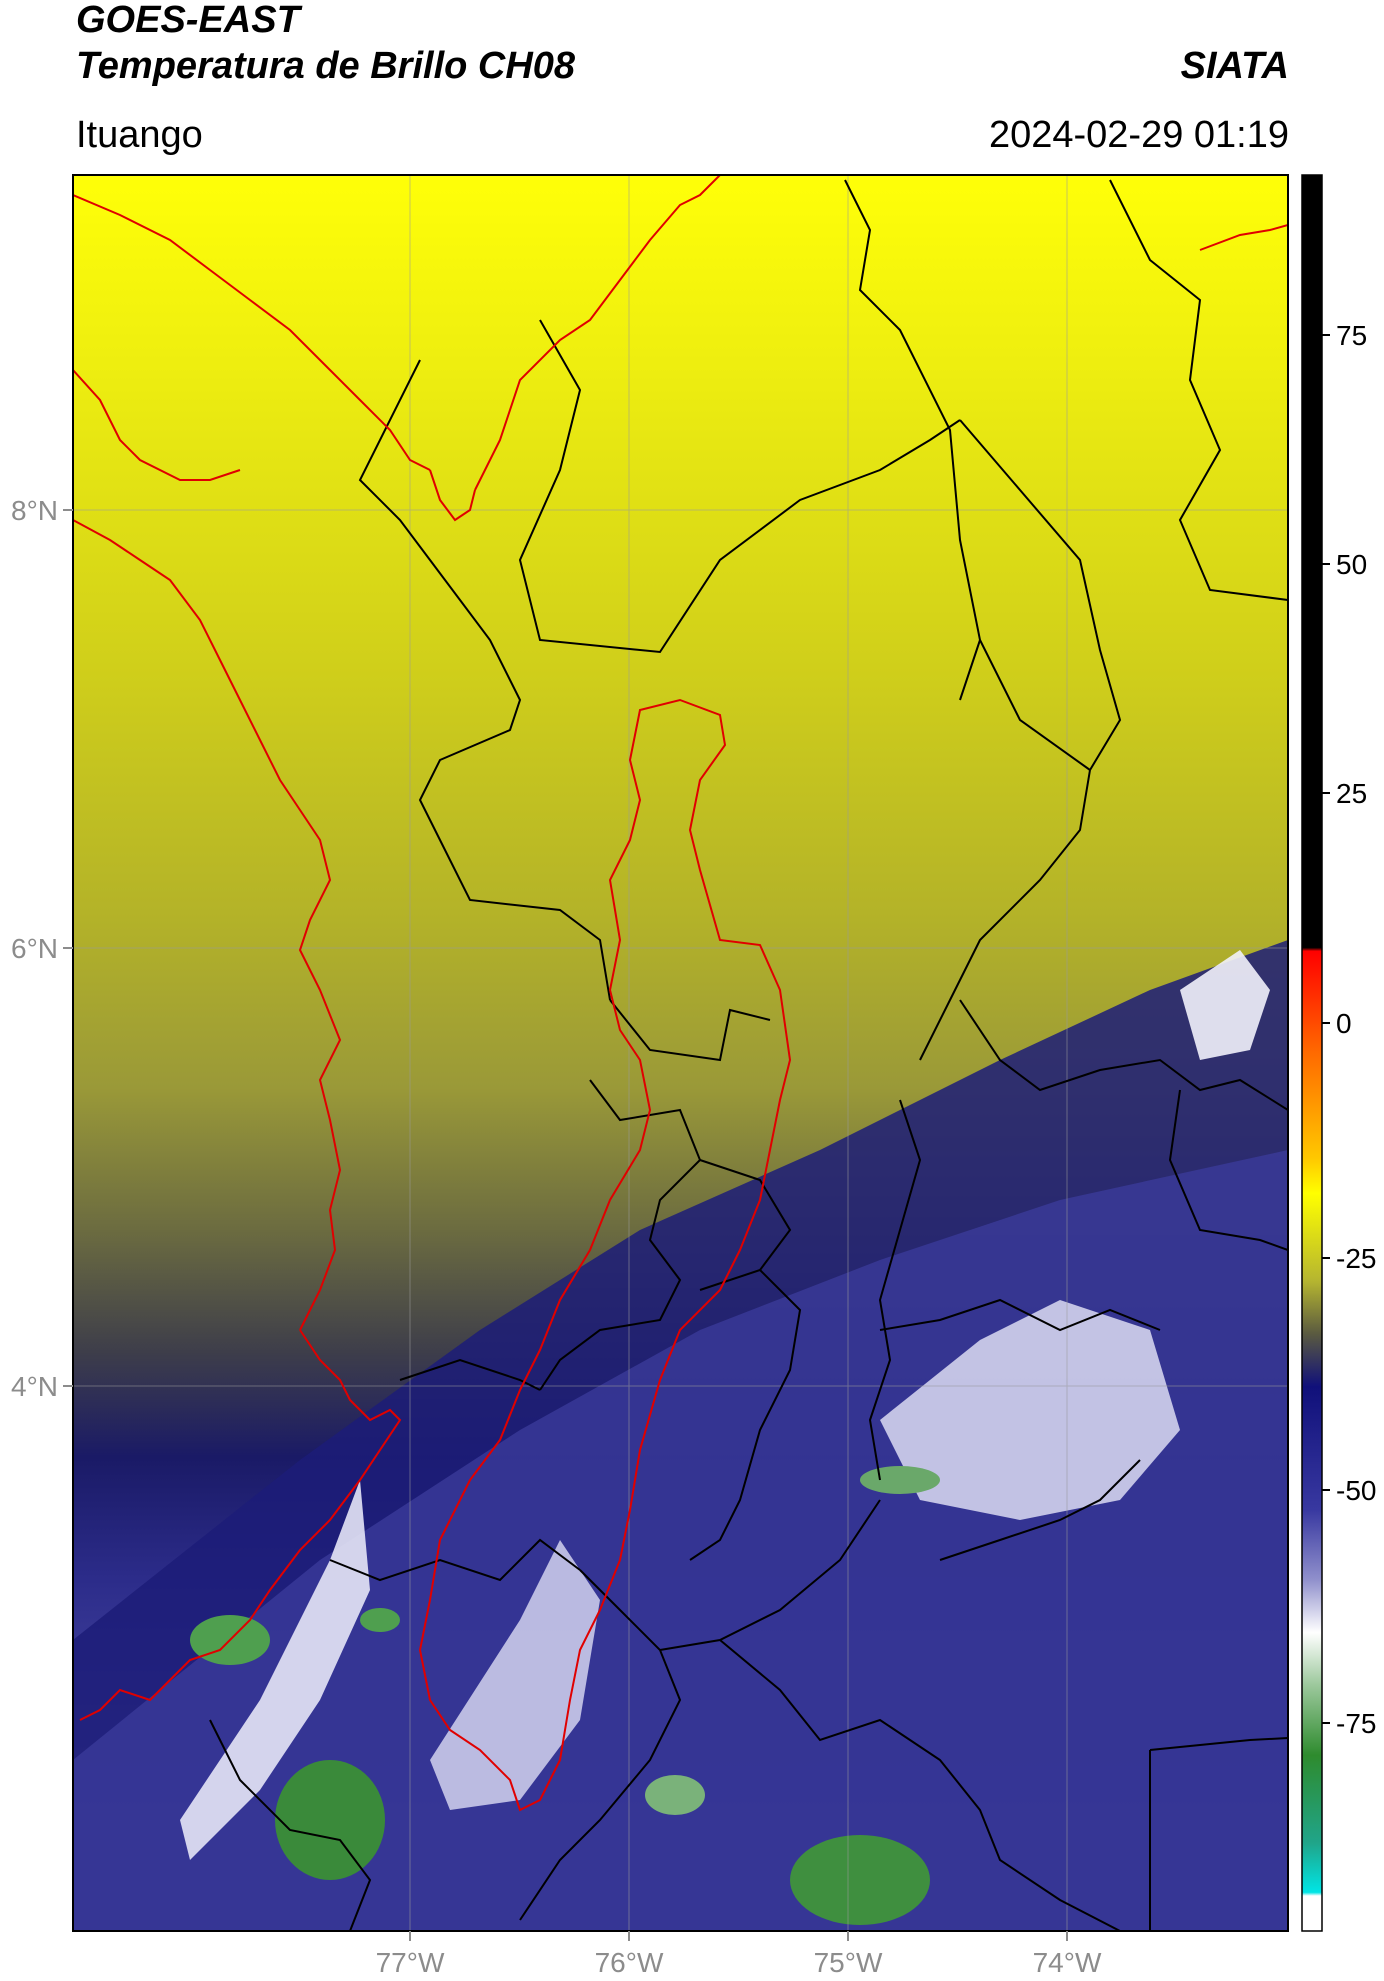  Describe the element at coordinates (1351, 335) in the screenshot. I see `colorbar-label: 75` at that location.